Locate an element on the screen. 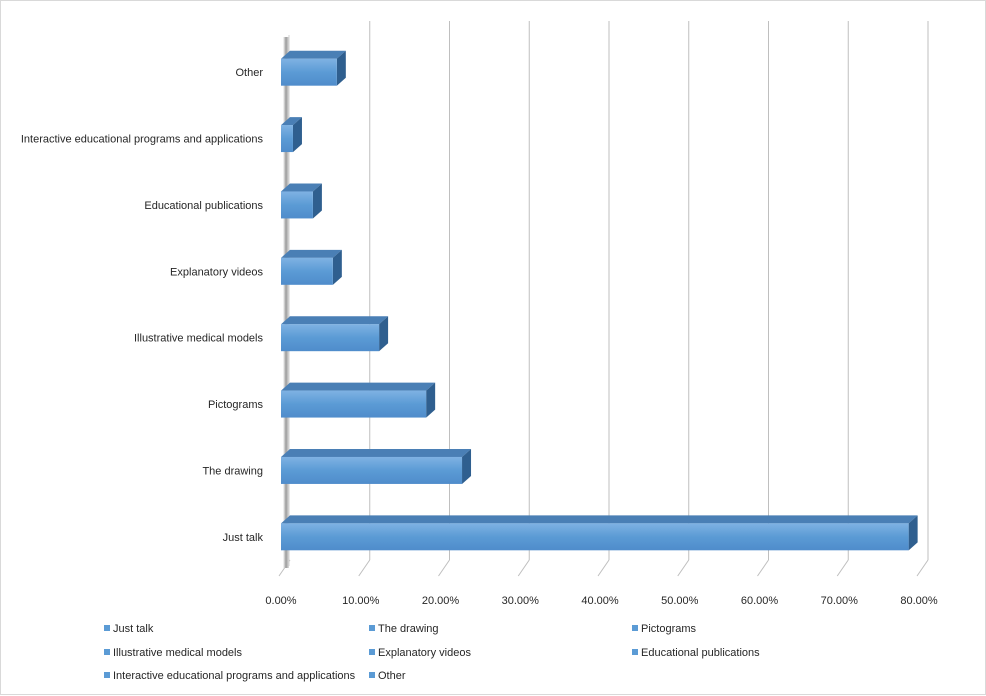 This screenshot has height=696, width=986. legend-label: Other is located at coordinates (392, 676).